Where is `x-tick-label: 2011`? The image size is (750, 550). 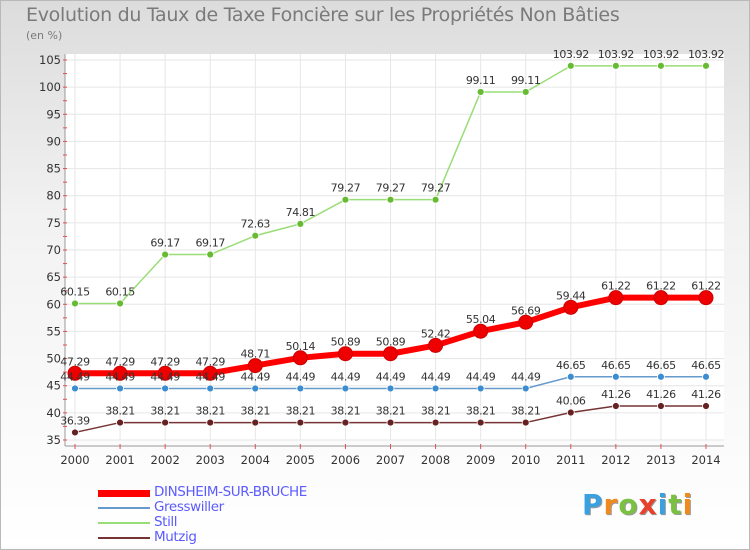 x-tick-label: 2011 is located at coordinates (570, 460).